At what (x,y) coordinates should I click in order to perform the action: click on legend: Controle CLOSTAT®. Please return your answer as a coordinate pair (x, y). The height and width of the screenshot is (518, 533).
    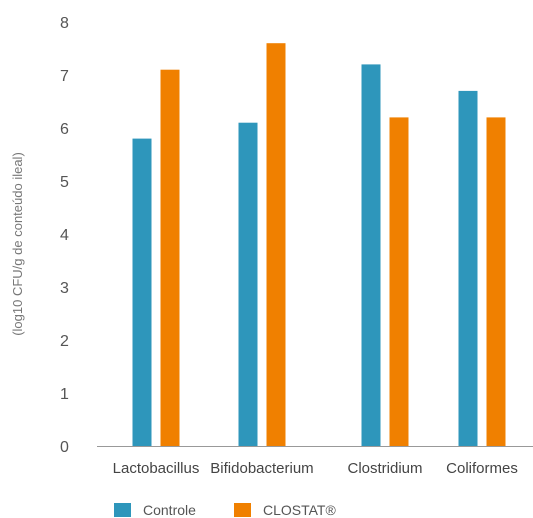
    Looking at the image, I should click on (225, 510).